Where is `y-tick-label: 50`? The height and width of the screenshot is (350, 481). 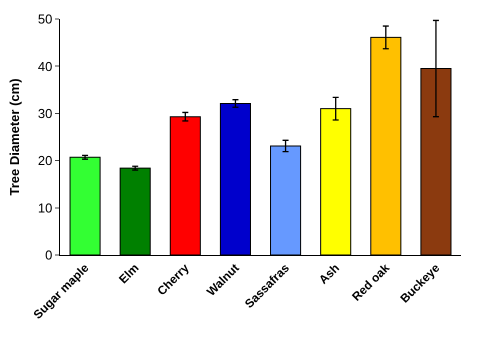 y-tick-label: 50 is located at coordinates (45, 19).